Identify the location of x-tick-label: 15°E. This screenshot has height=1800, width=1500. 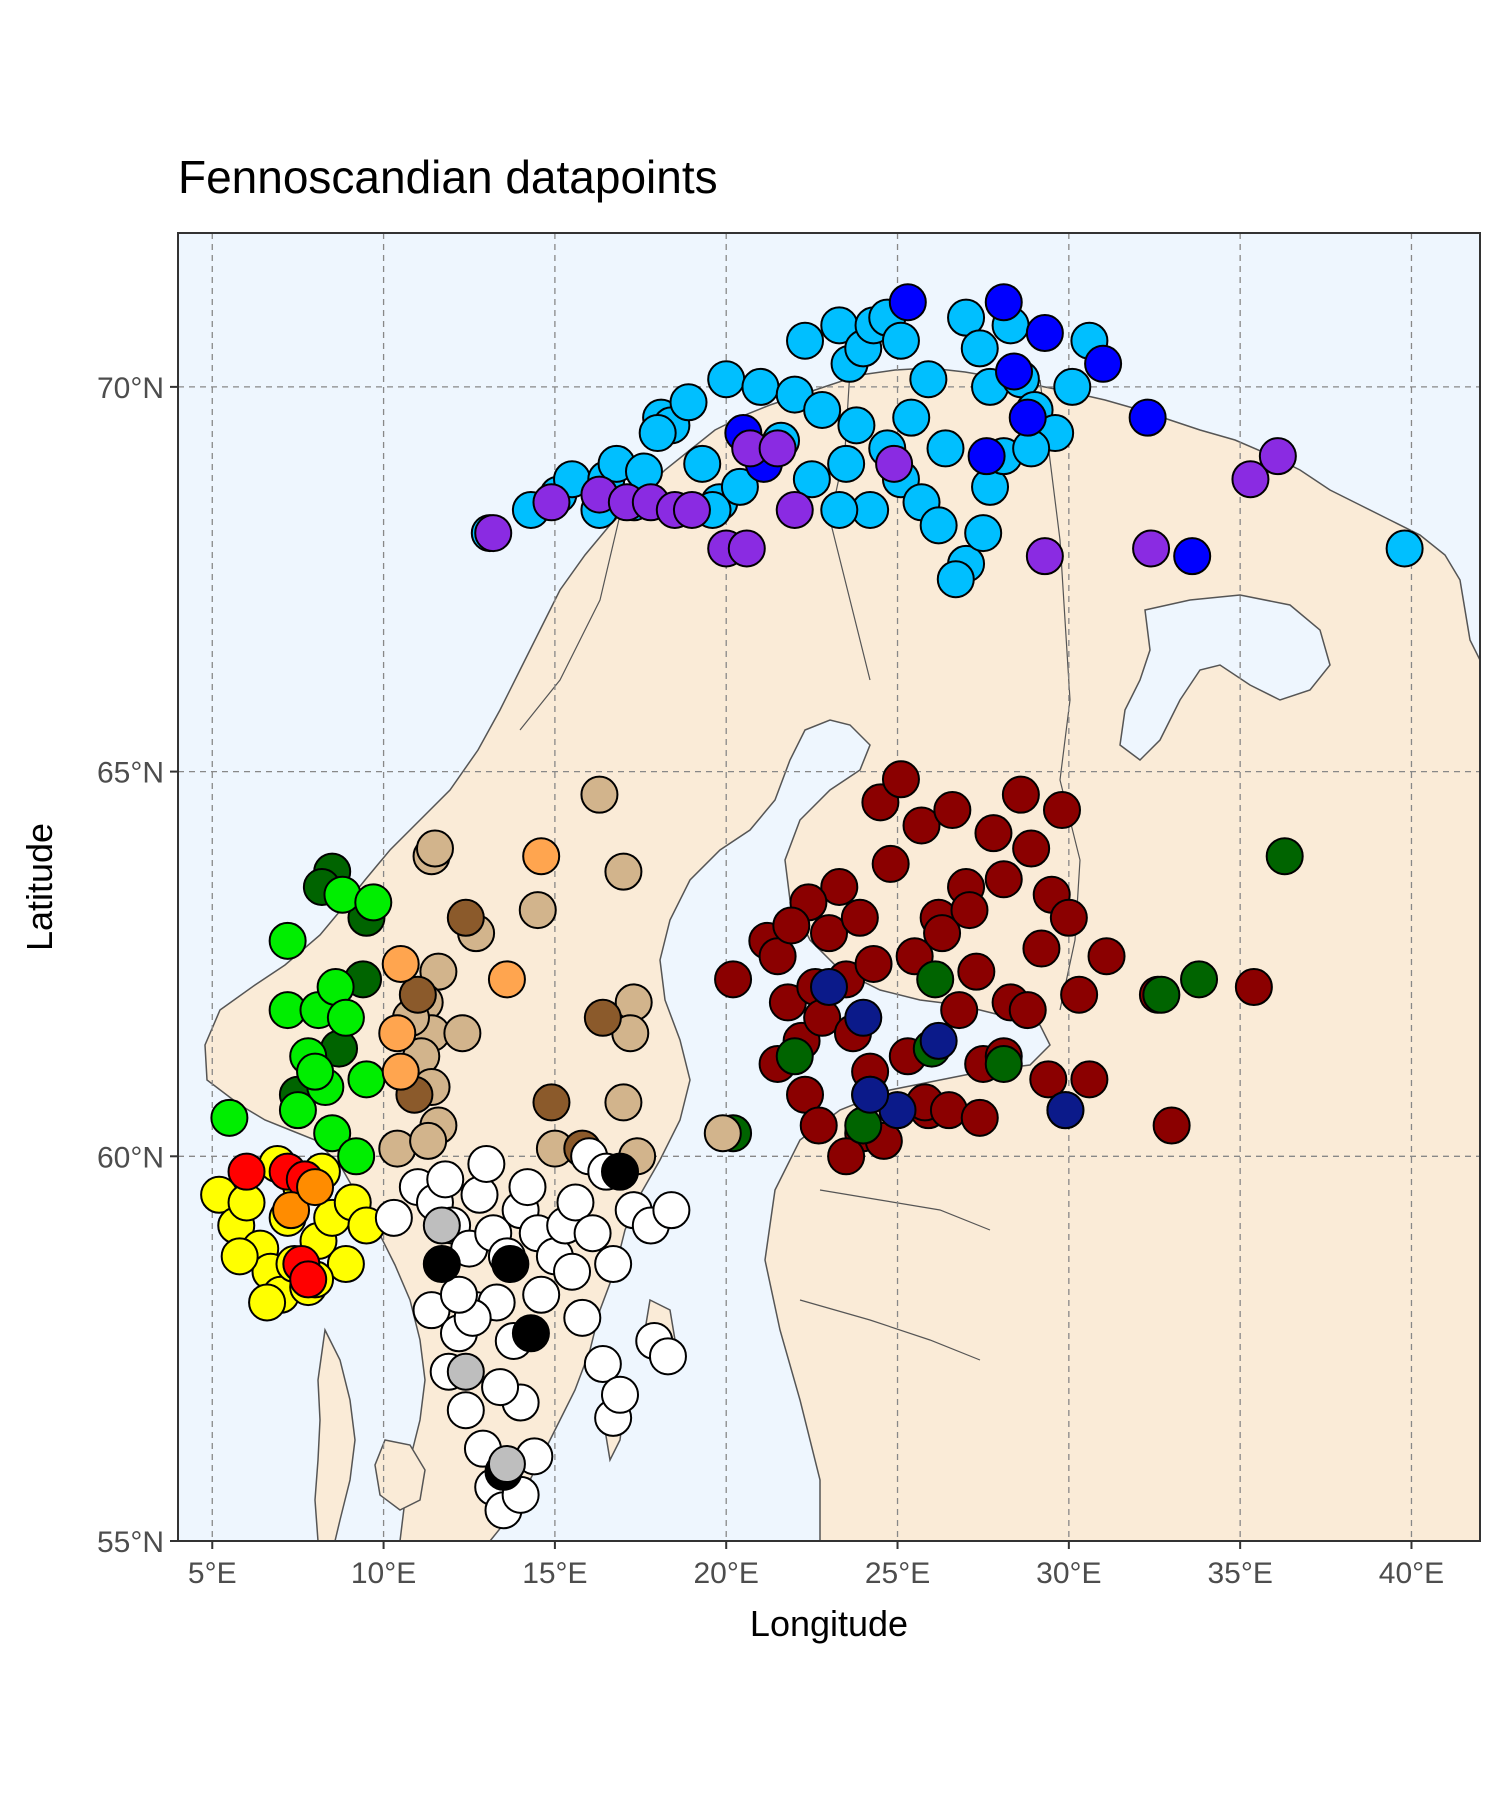
(554, 1573).